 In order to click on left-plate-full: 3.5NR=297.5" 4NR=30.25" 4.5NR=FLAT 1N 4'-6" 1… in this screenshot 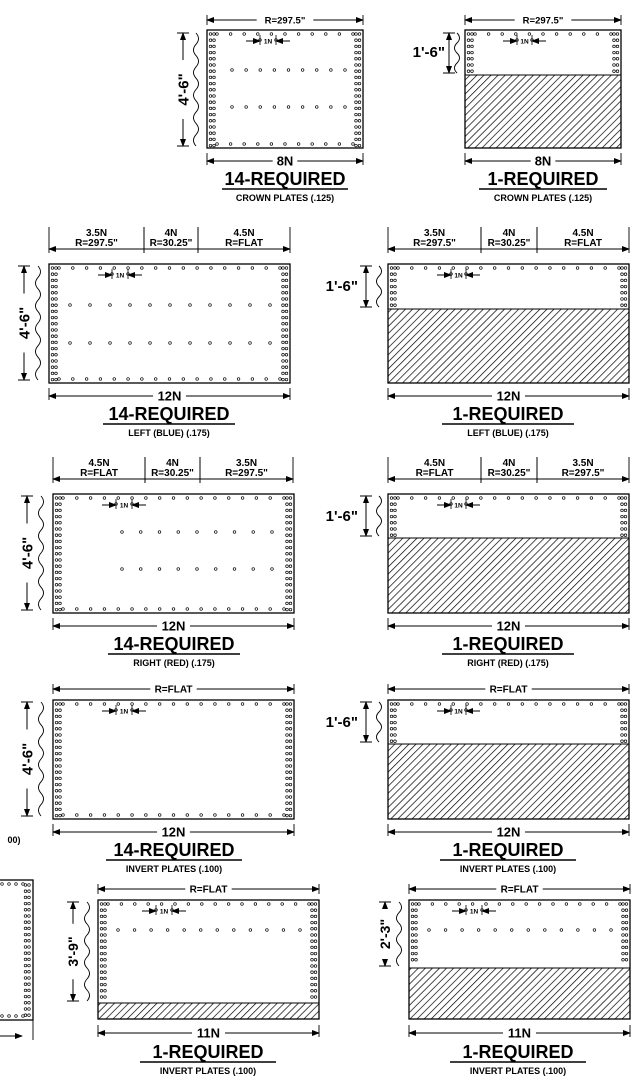, I will do `click(153, 332)`.